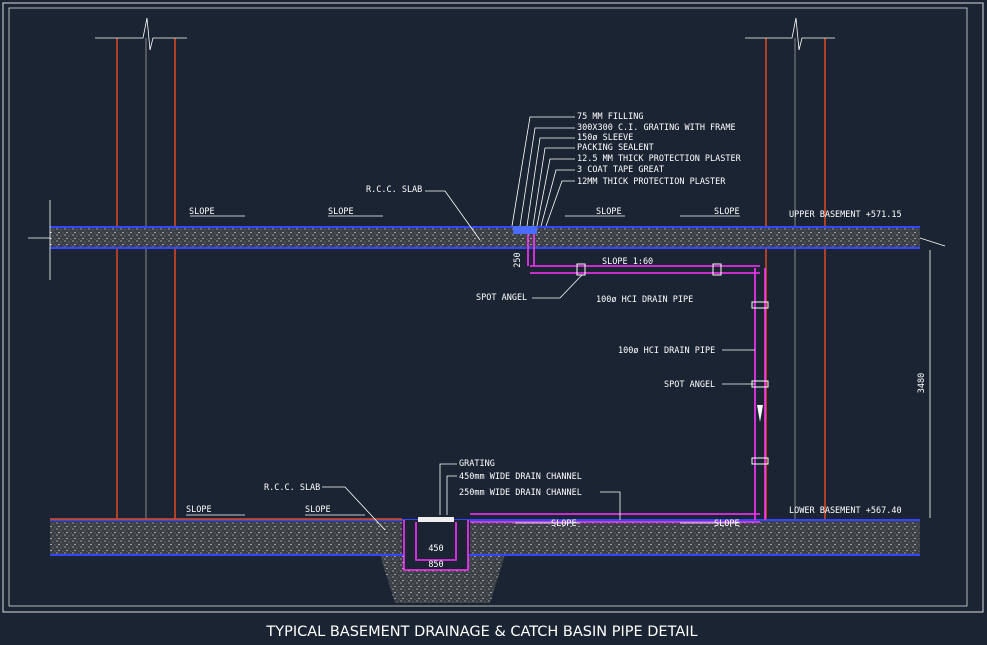 This screenshot has width=987, height=645. Describe the element at coordinates (520, 493) in the screenshot. I see `callout: 250mm WIDE DRAIN CHANNEL` at that location.